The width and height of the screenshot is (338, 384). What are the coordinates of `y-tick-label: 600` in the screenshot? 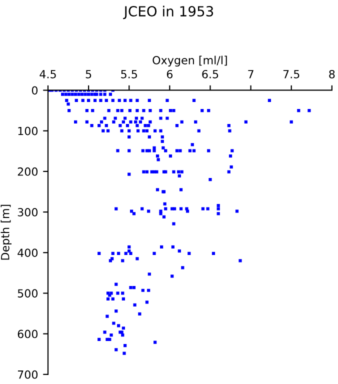 It's located at (28, 334).